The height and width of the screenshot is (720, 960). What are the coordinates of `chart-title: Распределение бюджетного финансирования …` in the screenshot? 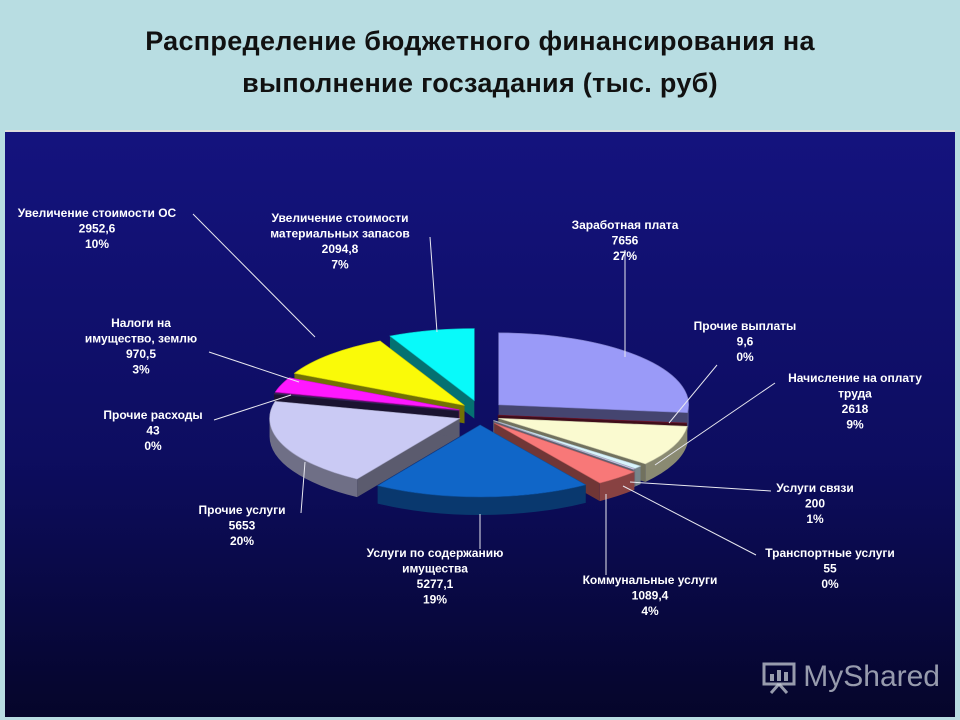 It's located at (480, 62).